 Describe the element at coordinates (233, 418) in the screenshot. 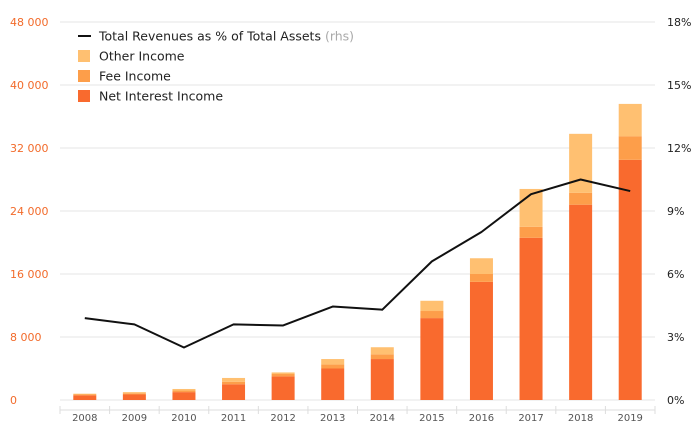

I see `x-tick-label: 2011` at that location.